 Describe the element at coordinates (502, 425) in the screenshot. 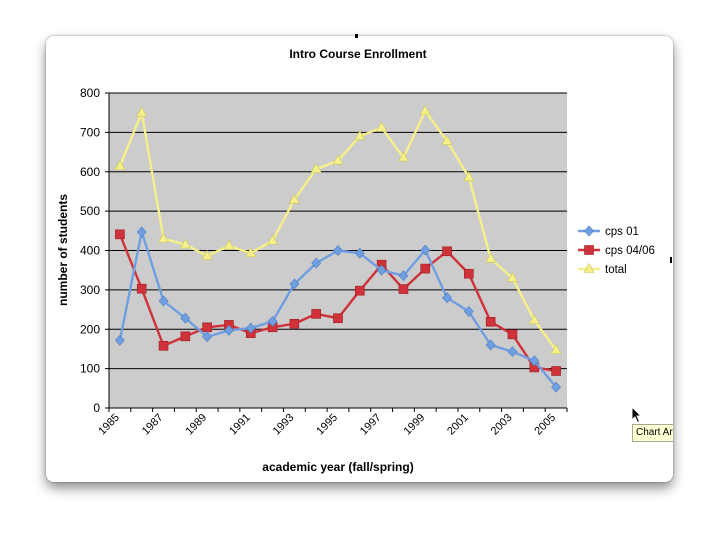

I see `x-tick-label: 2003` at that location.